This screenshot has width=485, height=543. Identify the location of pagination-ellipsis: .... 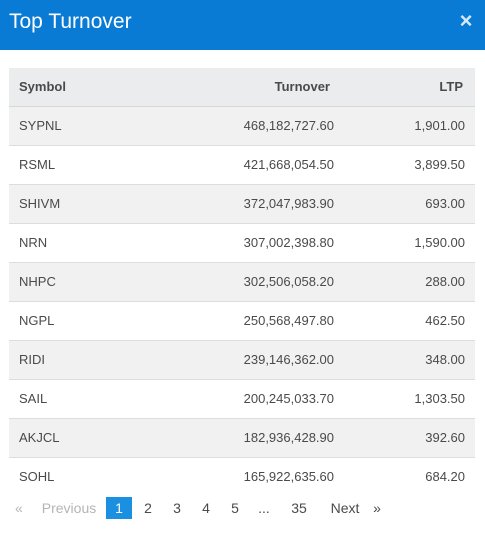
(264, 508).